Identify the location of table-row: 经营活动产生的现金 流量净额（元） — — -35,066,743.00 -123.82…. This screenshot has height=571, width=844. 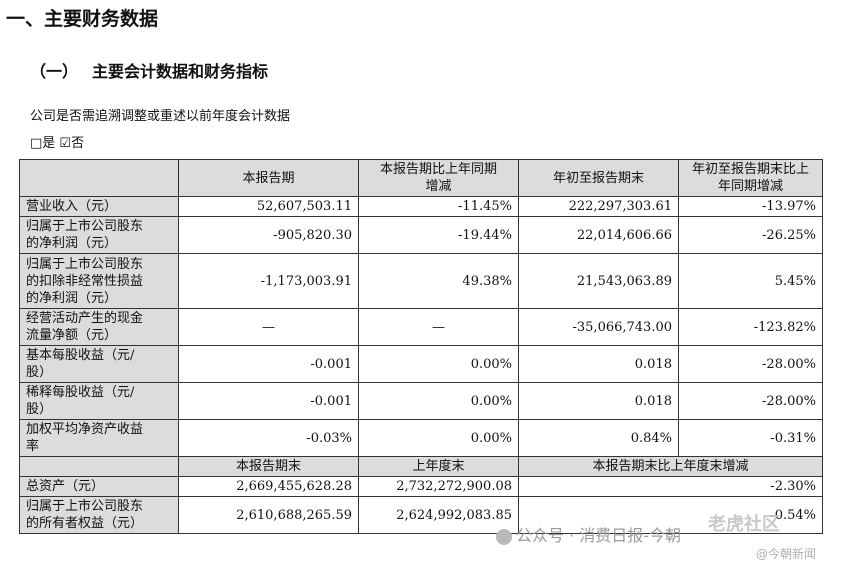
(421, 327).